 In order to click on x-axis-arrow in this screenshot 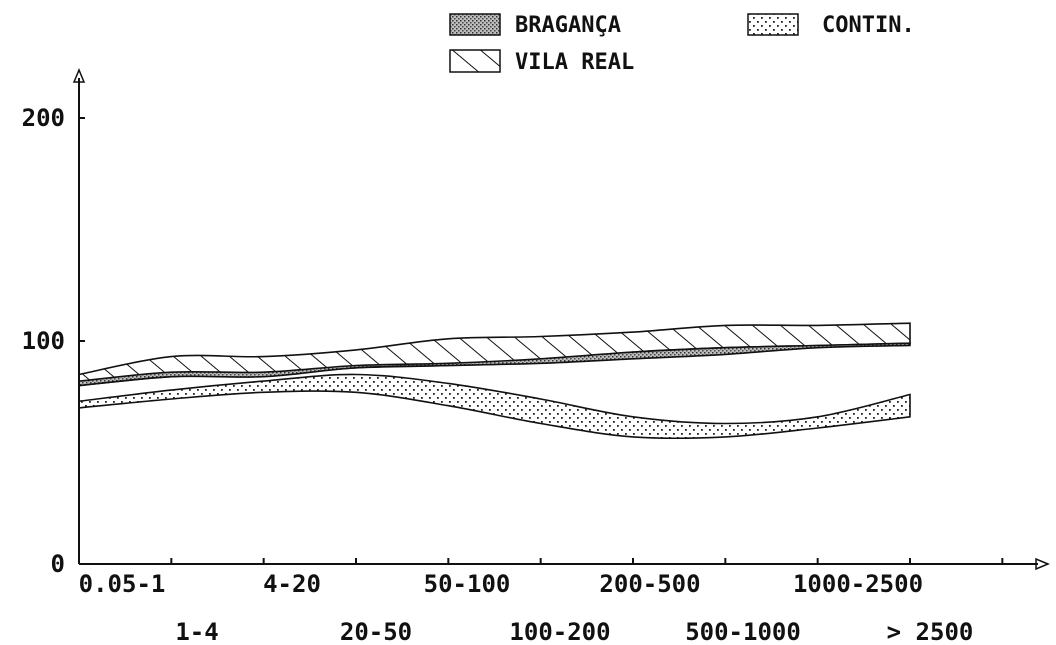, I will do `click(1042, 564)`.